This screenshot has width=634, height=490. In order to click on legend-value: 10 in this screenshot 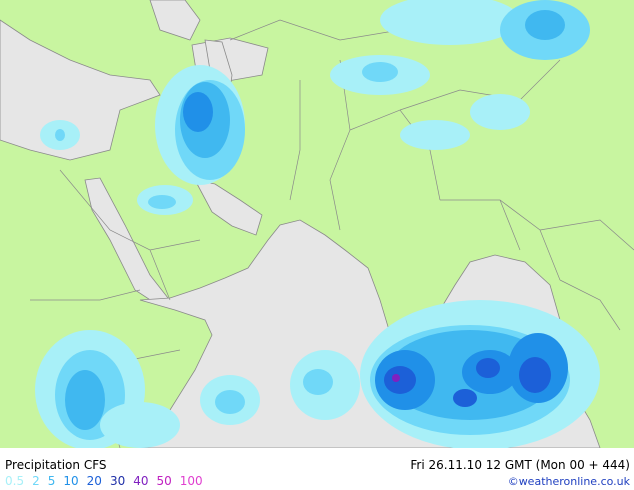, I will do `click(70, 481)`.